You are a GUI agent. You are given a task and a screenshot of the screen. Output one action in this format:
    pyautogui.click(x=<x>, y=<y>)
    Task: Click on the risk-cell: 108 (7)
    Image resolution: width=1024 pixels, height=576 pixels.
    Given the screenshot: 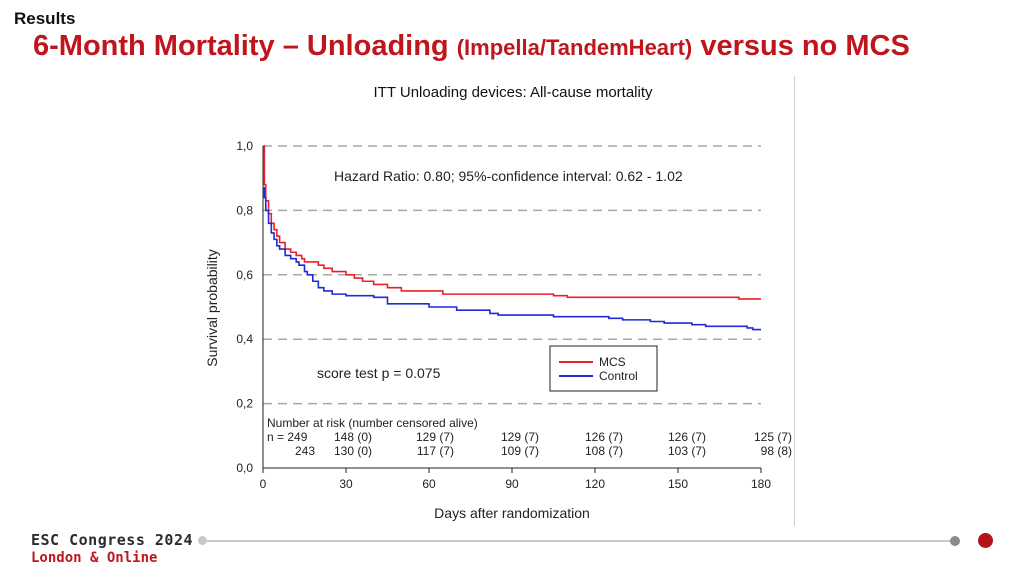 What is the action you would take?
    pyautogui.click(x=604, y=451)
    